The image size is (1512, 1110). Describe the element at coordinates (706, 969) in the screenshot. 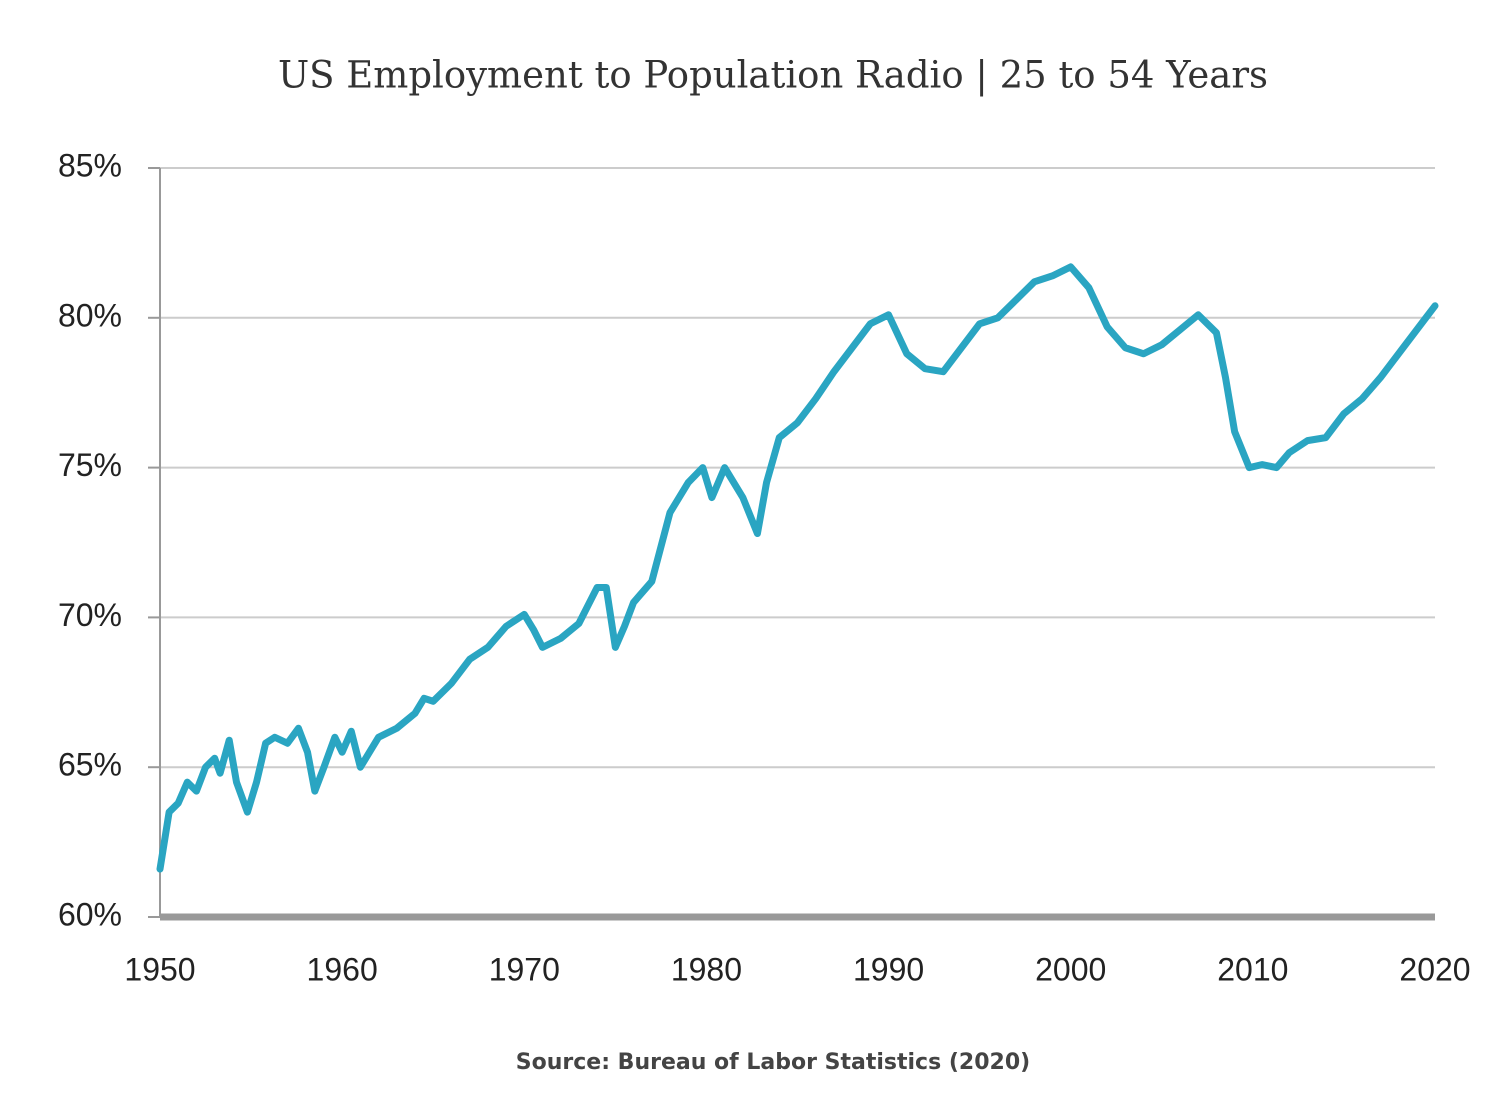

I see `x-tick-label: 1980` at that location.